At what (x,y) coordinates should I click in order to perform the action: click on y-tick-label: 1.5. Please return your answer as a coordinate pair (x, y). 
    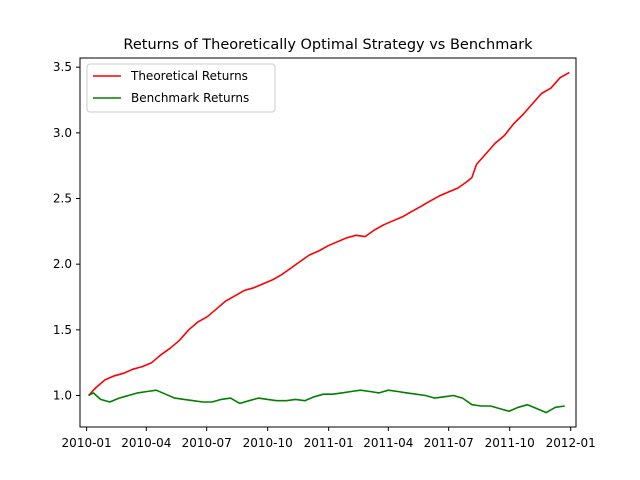
    Looking at the image, I should click on (62, 330).